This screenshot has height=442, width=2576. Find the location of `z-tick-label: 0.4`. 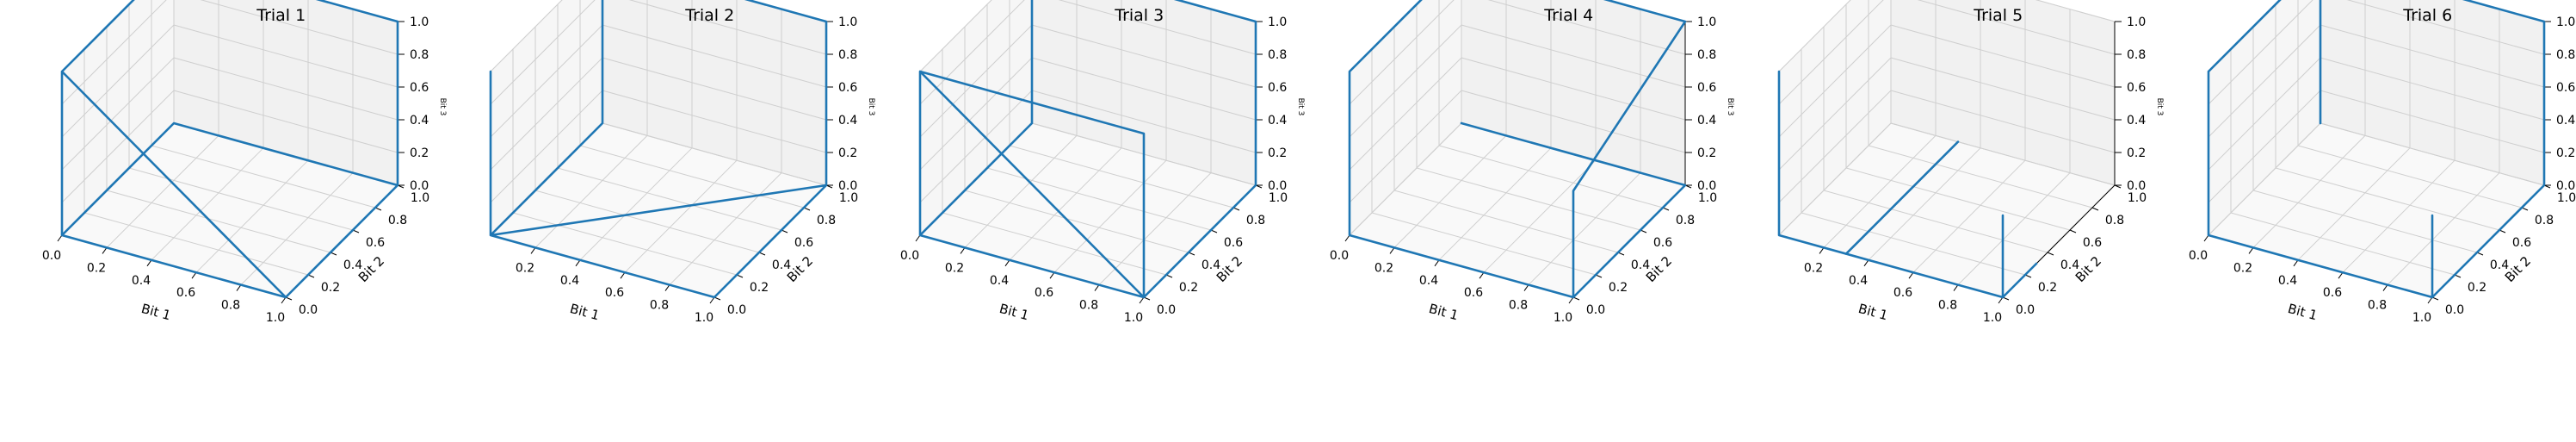

z-tick-label: 0.4 is located at coordinates (1277, 121).